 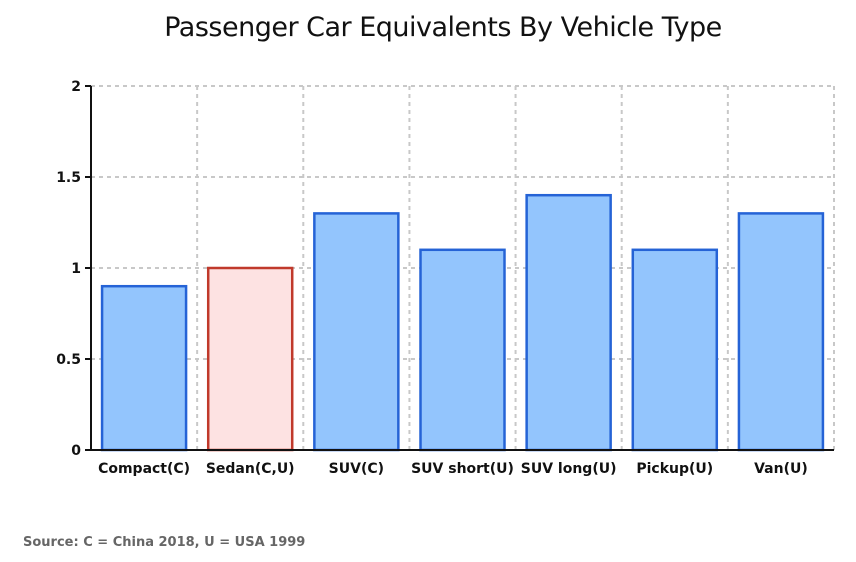 I want to click on x-category-label: Sedan(C,U), so click(x=250, y=469).